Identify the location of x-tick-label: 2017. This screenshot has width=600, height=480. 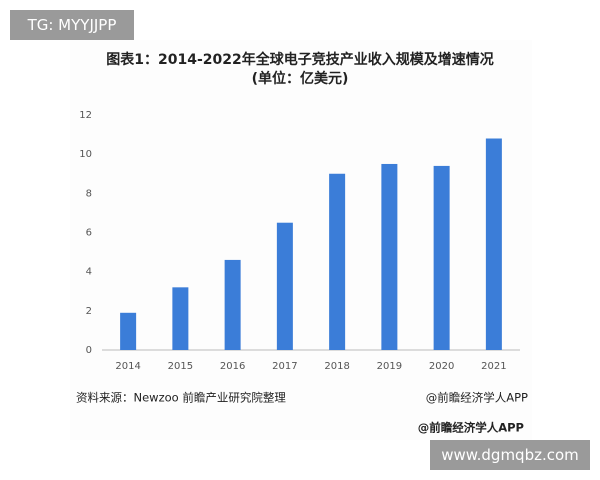
(284, 366).